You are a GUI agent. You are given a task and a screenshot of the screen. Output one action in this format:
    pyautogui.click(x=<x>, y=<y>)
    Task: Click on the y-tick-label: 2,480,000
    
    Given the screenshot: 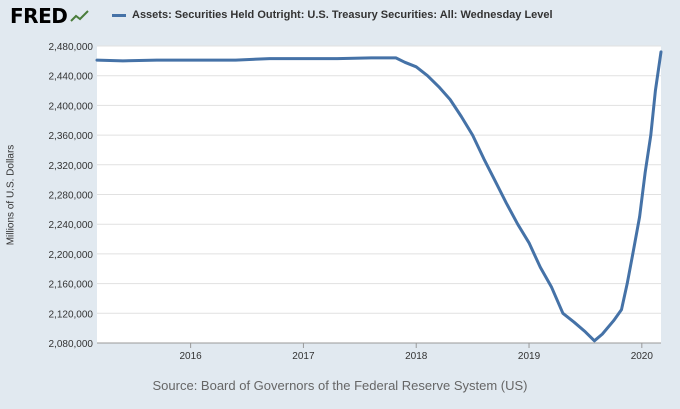 What is the action you would take?
    pyautogui.click(x=71, y=47)
    